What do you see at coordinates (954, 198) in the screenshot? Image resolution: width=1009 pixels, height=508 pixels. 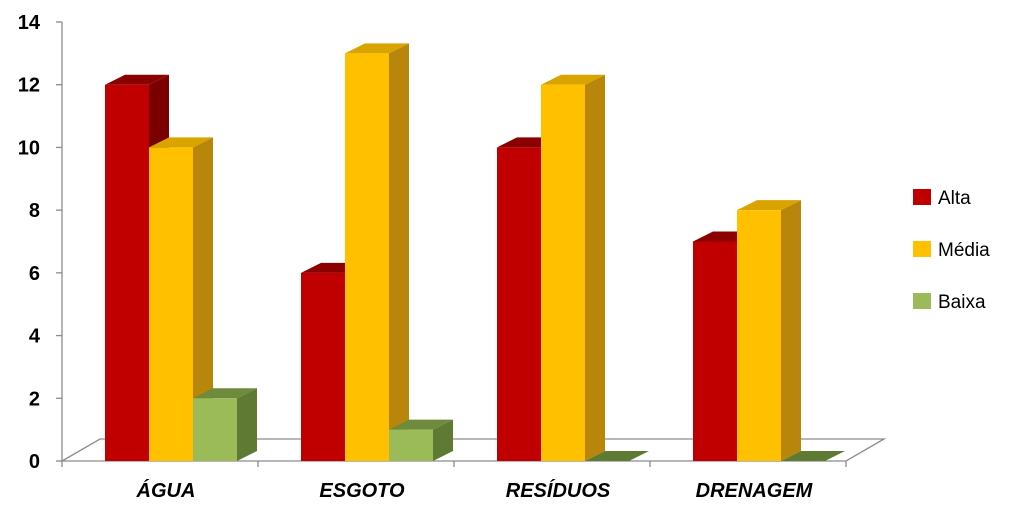 I see `legend-label: Alta` at bounding box center [954, 198].